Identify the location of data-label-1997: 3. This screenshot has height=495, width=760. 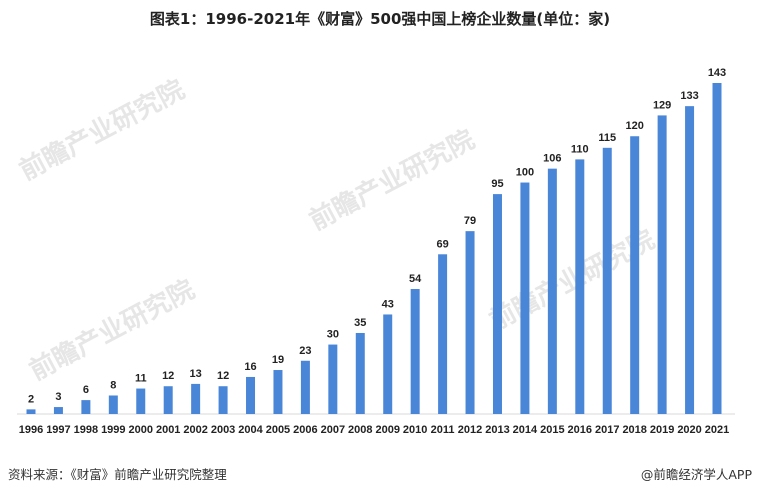
(58, 397).